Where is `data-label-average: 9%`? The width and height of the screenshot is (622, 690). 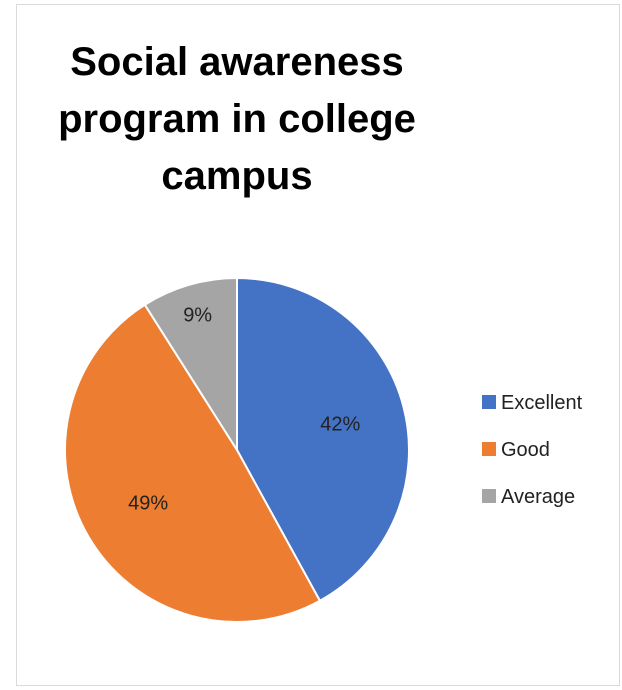
data-label-average: 9% is located at coordinates (197, 316).